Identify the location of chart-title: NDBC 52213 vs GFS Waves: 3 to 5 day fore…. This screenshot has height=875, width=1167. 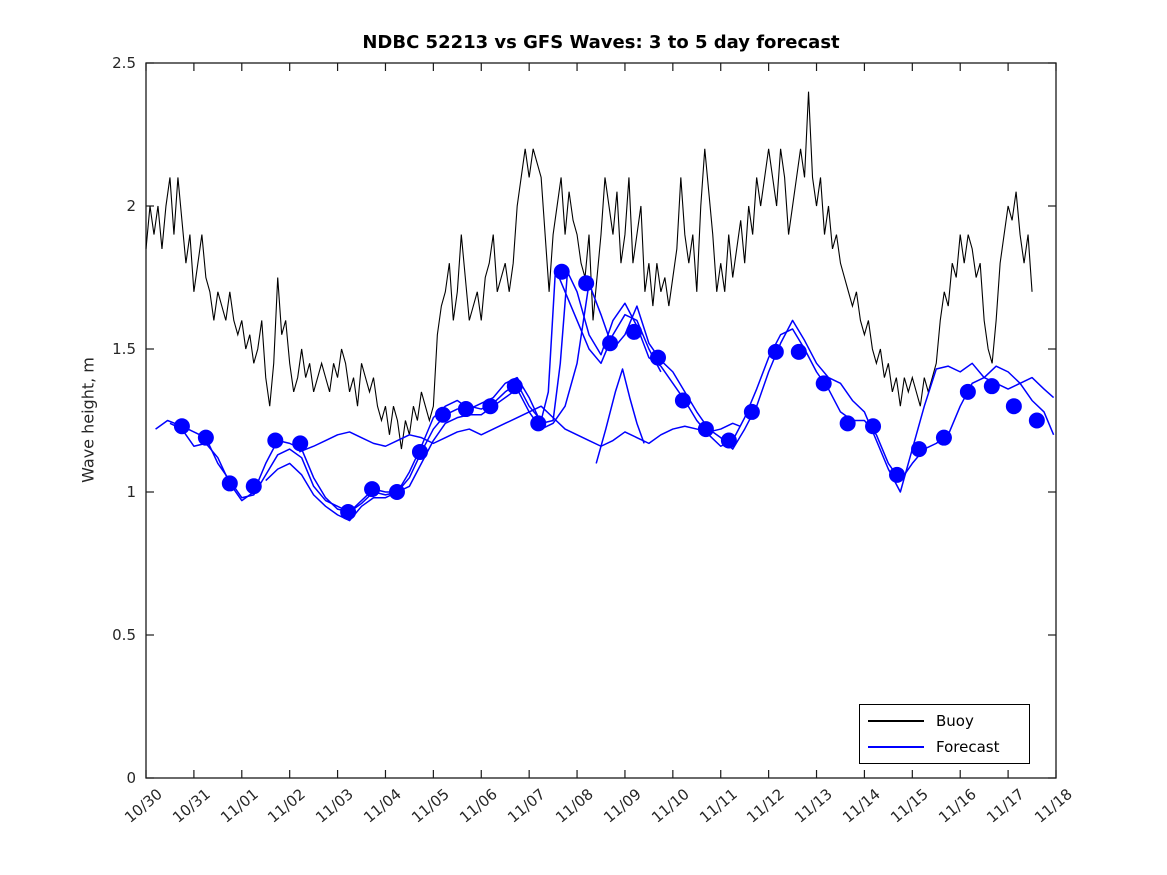
(601, 42).